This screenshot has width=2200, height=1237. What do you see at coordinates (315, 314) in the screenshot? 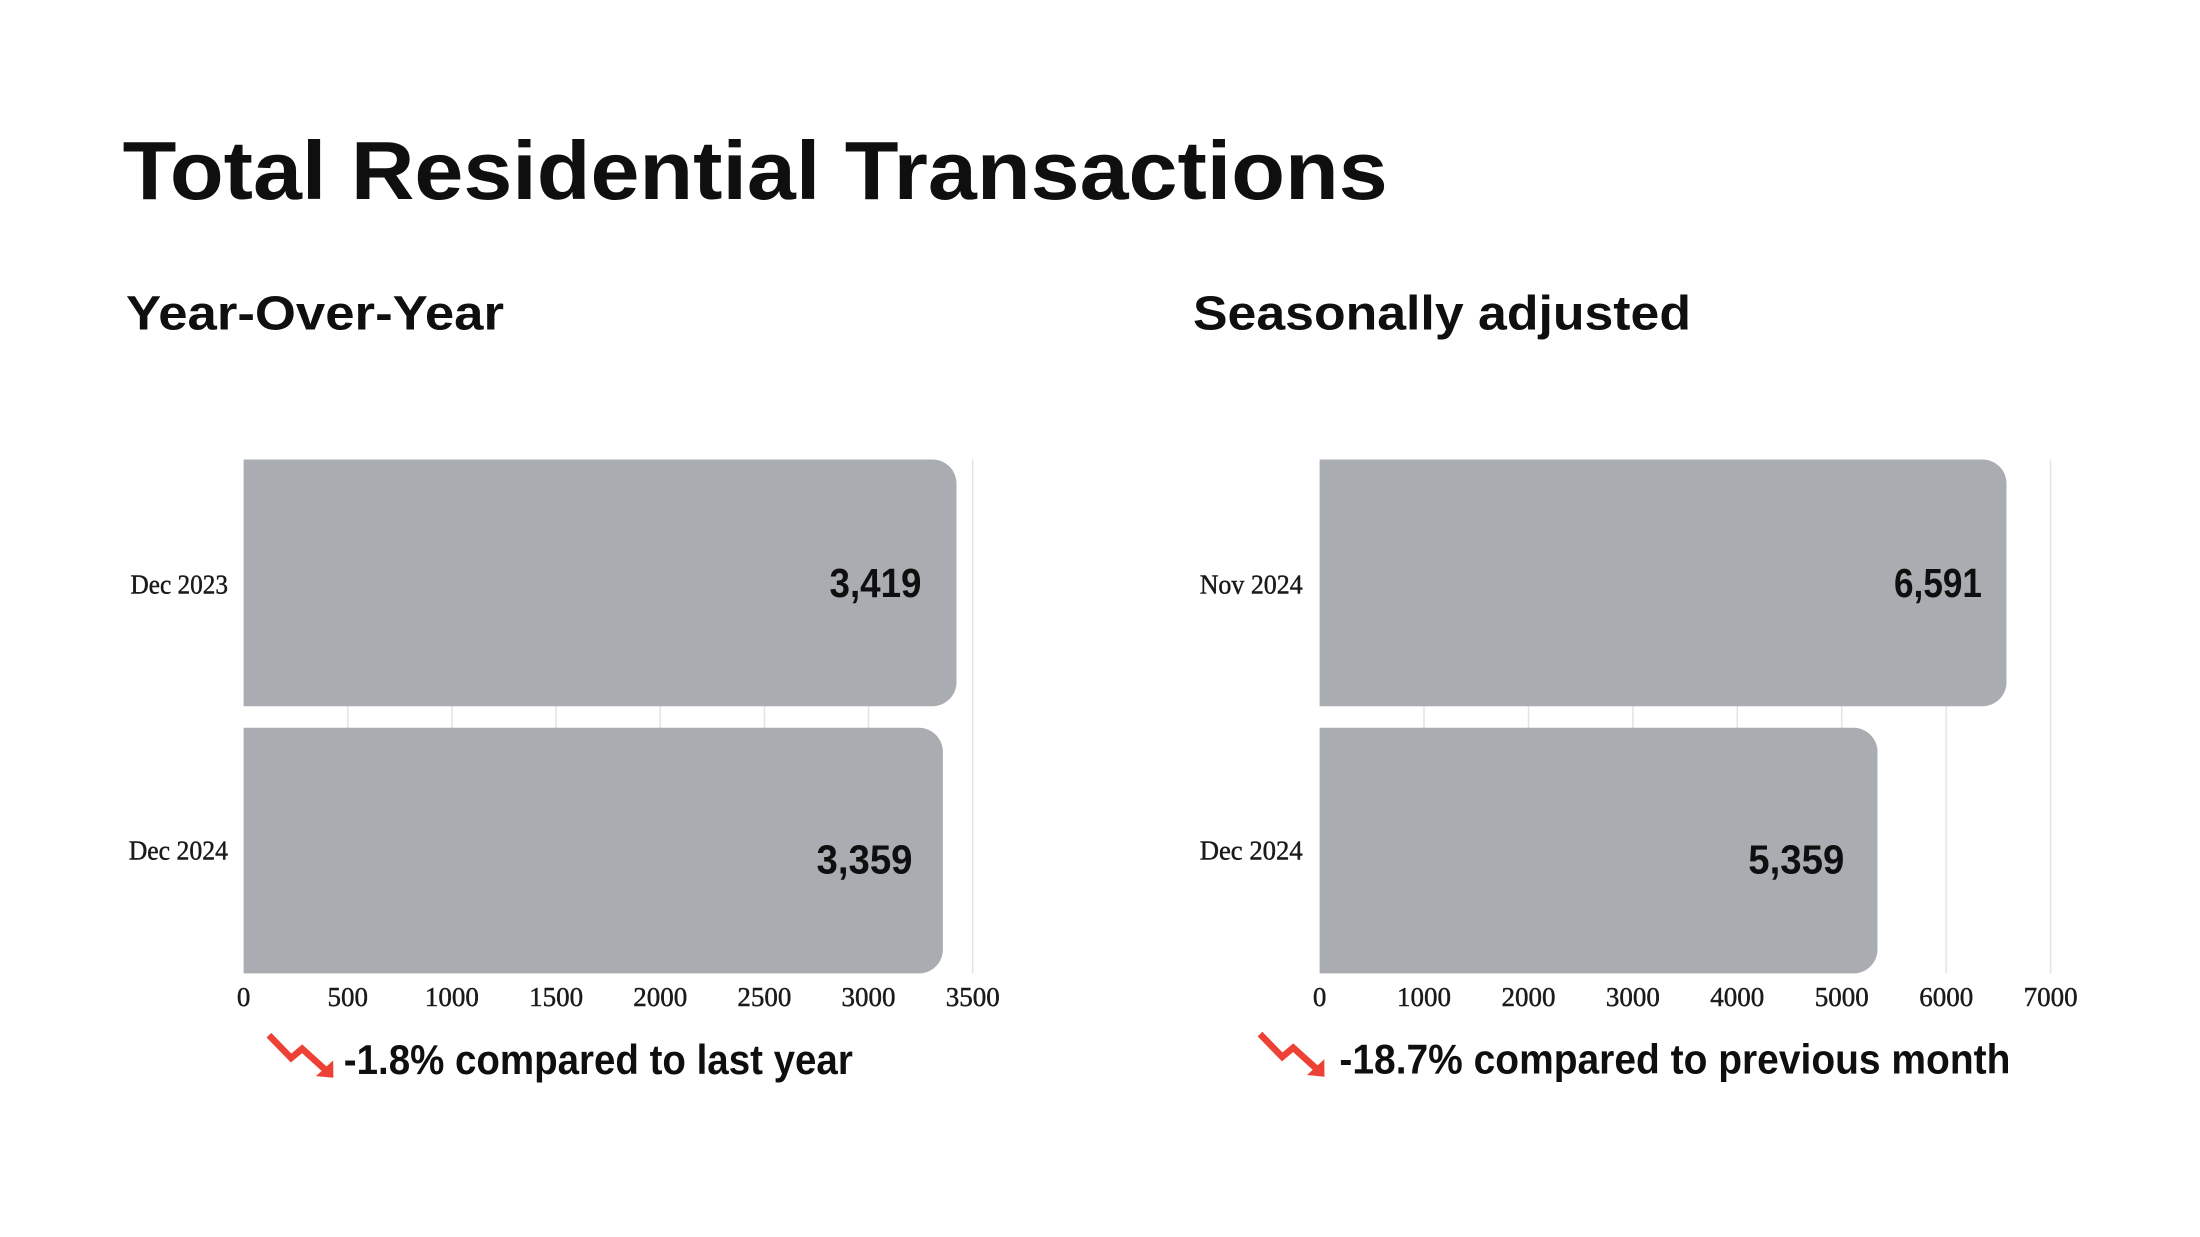
I see `svg-text: Year-Over-Year` at bounding box center [315, 314].